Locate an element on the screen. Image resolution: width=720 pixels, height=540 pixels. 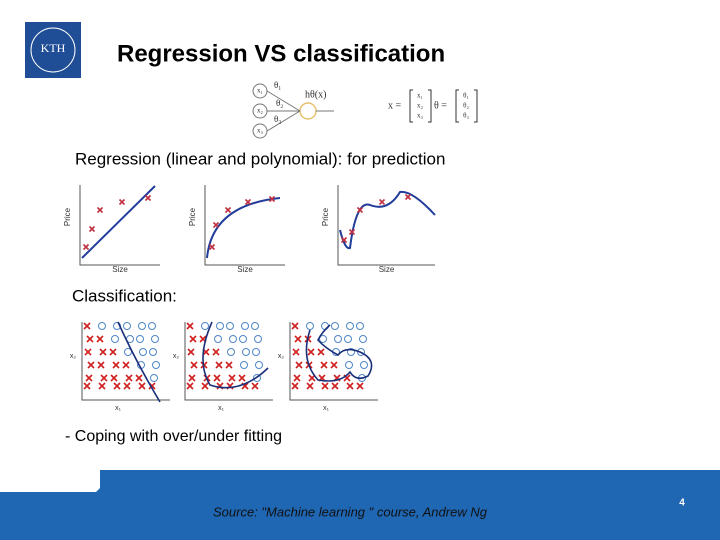
page-number: 4 is located at coordinates (682, 503).